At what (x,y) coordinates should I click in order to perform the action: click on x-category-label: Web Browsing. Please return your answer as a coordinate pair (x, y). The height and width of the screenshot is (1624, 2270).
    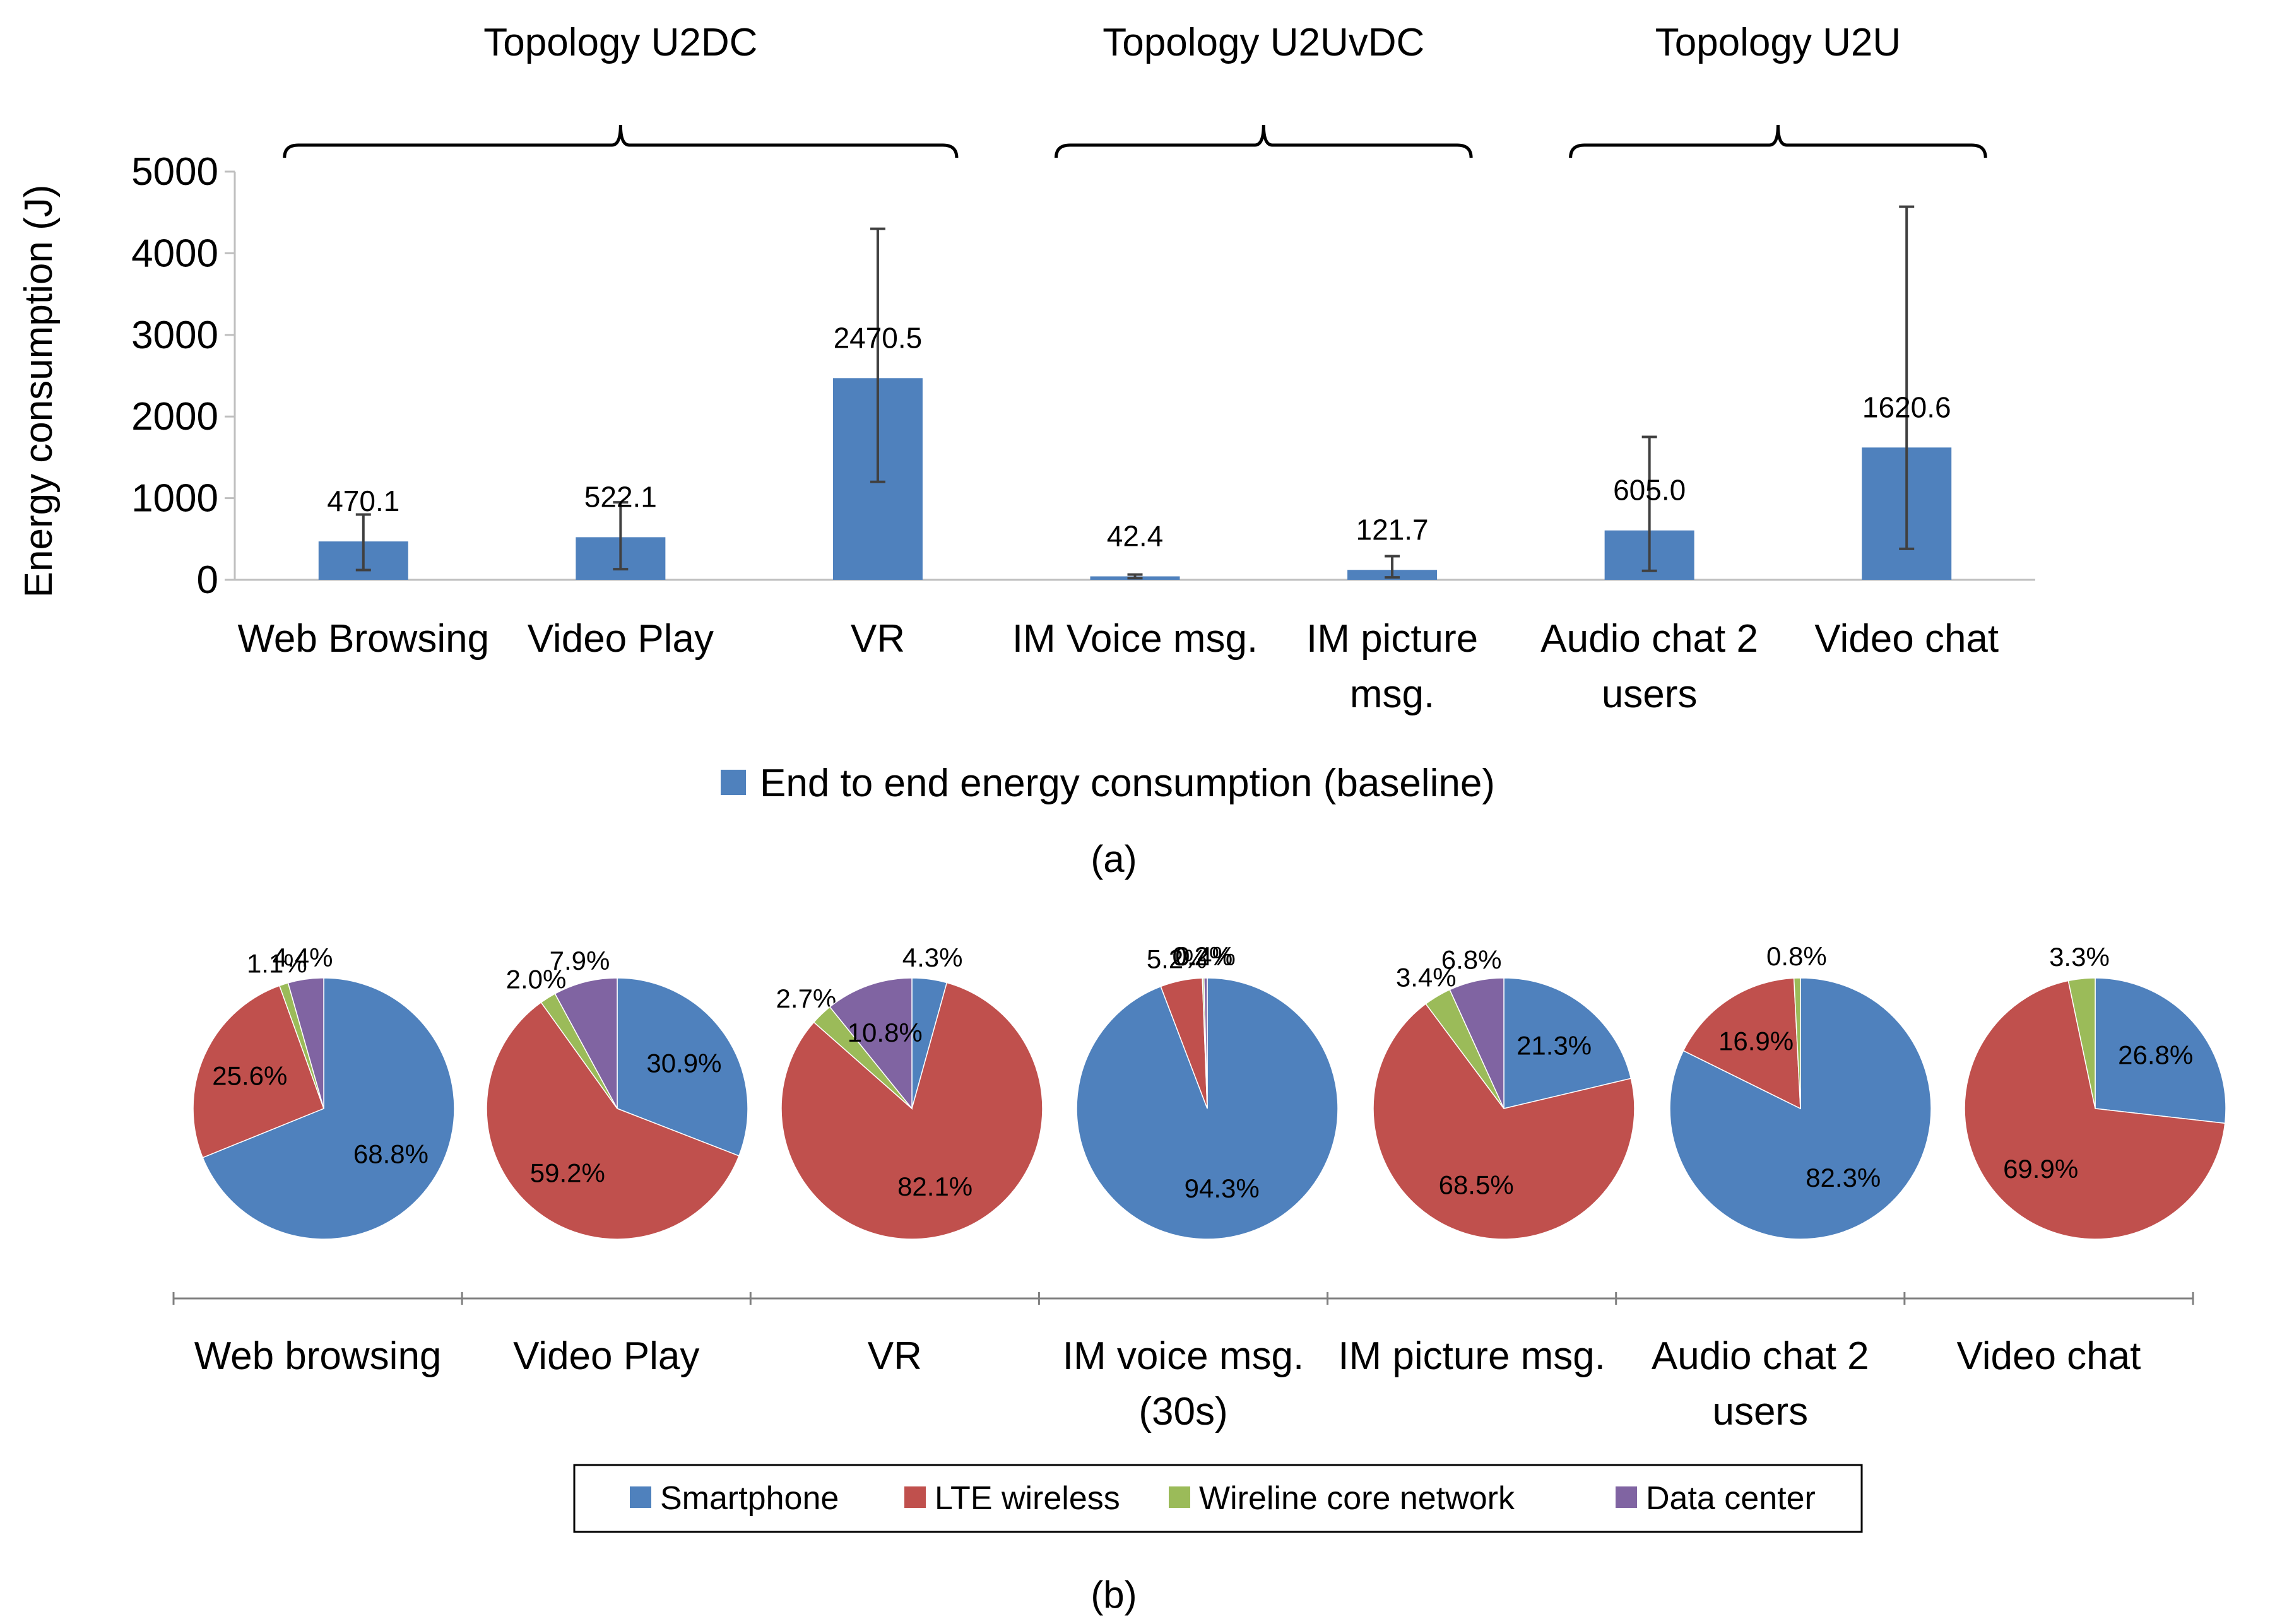
    Looking at the image, I should click on (363, 639).